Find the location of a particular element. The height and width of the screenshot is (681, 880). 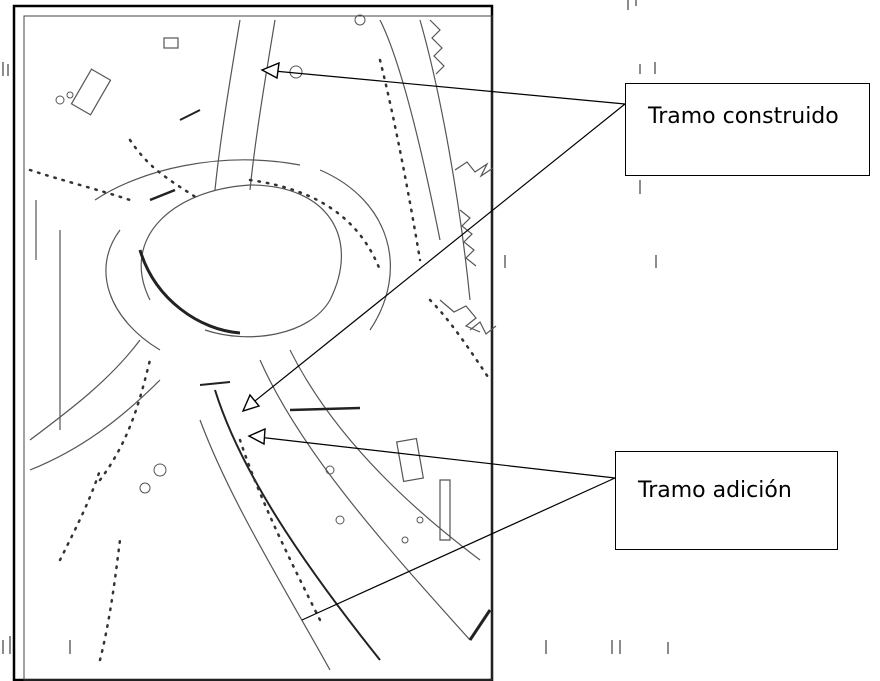

leader-adicion-top is located at coordinates (436, 457).